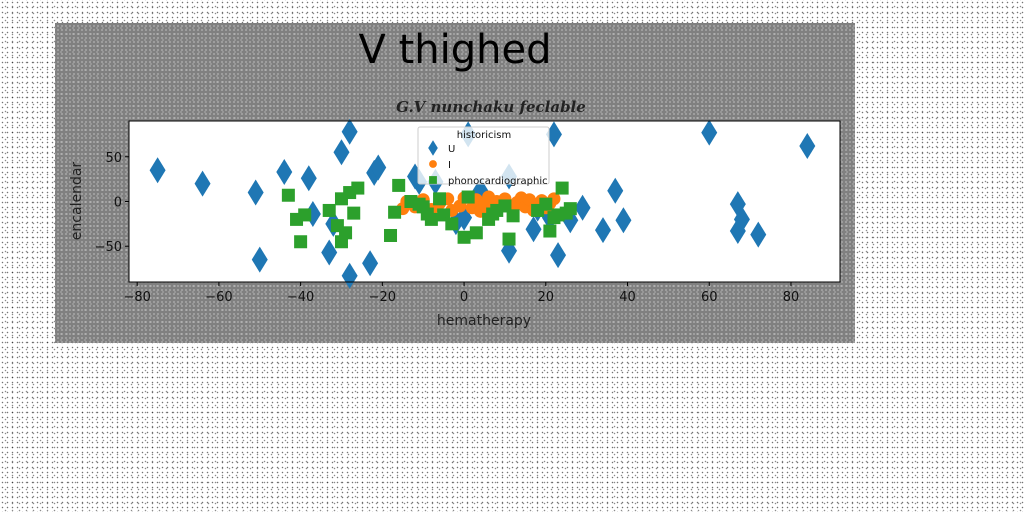  Describe the element at coordinates (491, 107) in the screenshot. I see `chart-title: G.V nunchaku feclable` at that location.